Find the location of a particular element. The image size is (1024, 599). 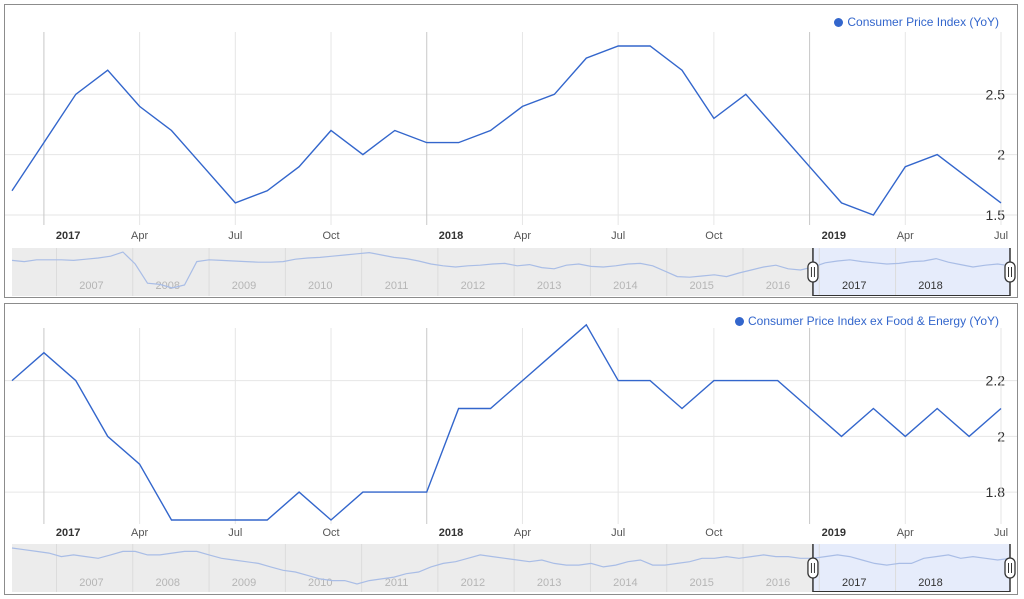

x-tick-label: Oct is located at coordinates (713, 533).